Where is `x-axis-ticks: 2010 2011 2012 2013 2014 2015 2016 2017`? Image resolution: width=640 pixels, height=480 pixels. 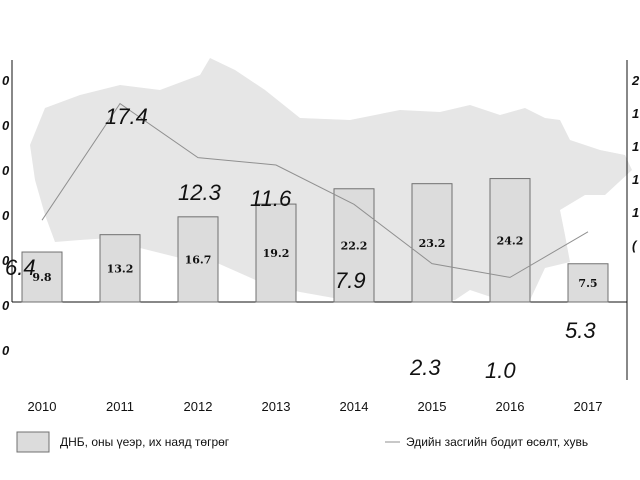 x-axis-ticks: 2010 2011 2012 2013 2014 2015 2016 2017 is located at coordinates (315, 406).